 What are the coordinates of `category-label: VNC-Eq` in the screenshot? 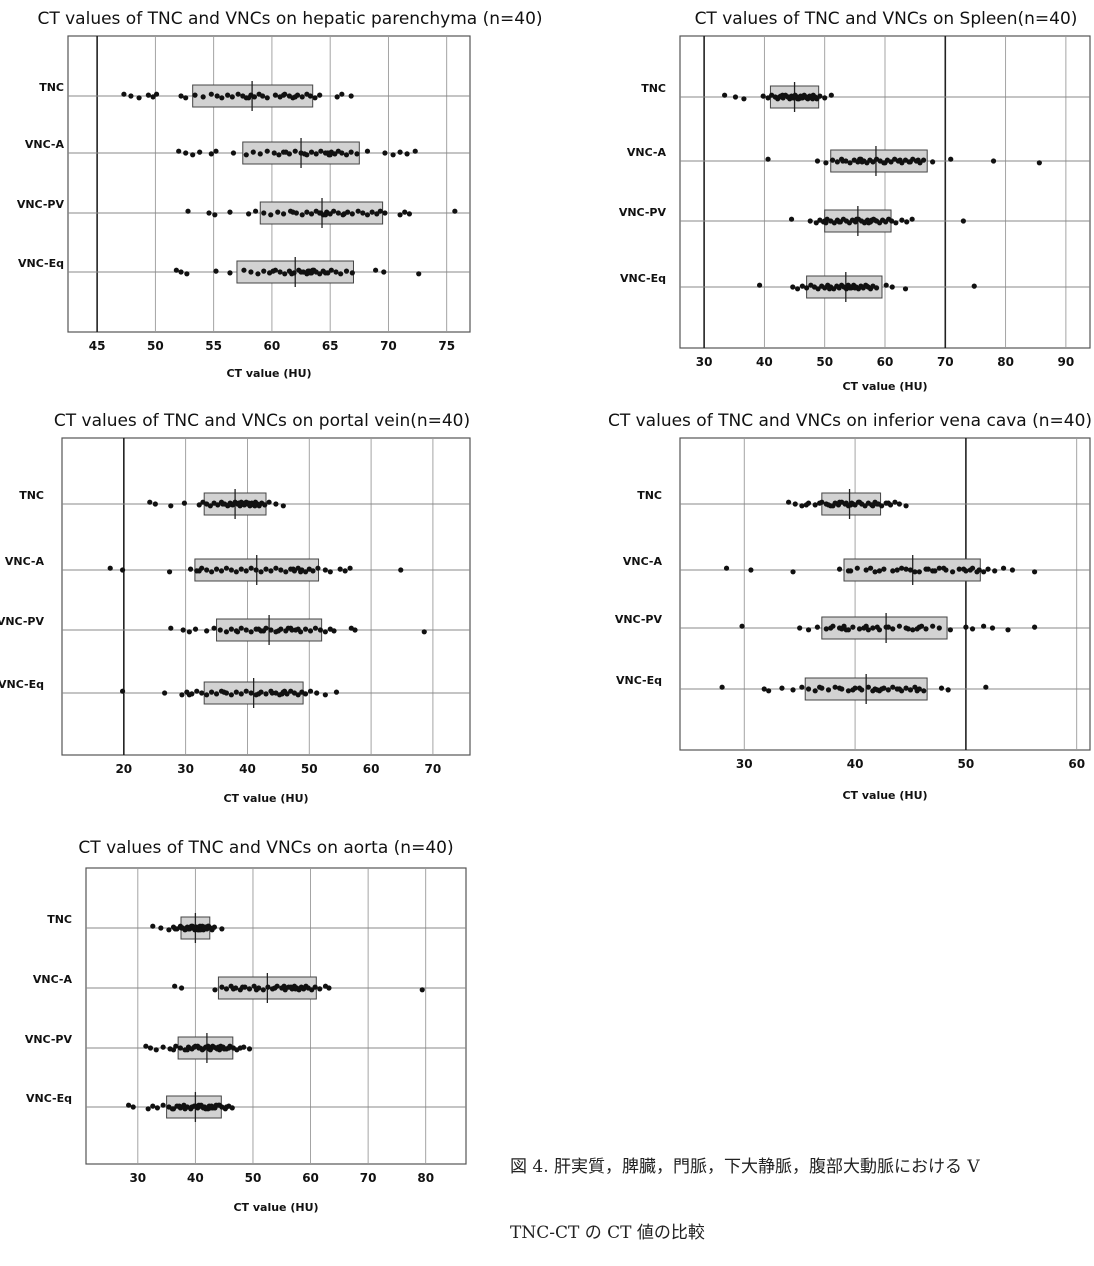 It's located at (22, 684).